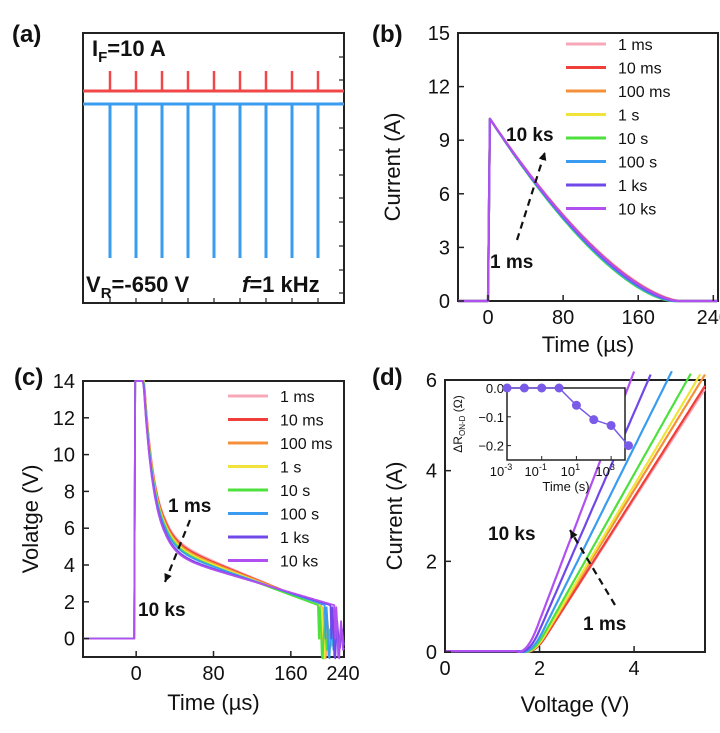  I want to click on 1-legend-label: 1 s, so click(628, 116).